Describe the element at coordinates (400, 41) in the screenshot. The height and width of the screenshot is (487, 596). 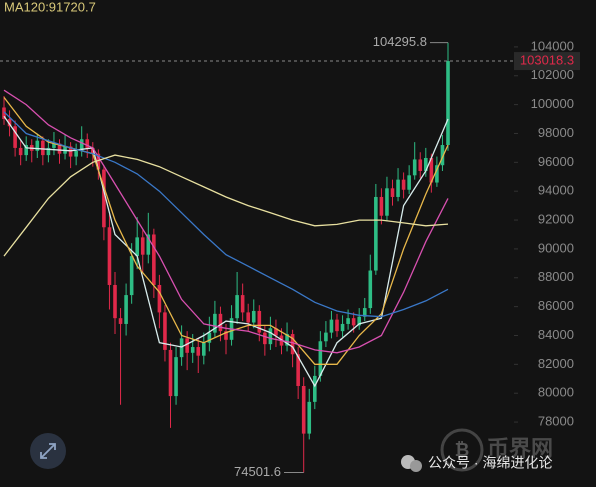
I see `high-label: 104295.8` at that location.